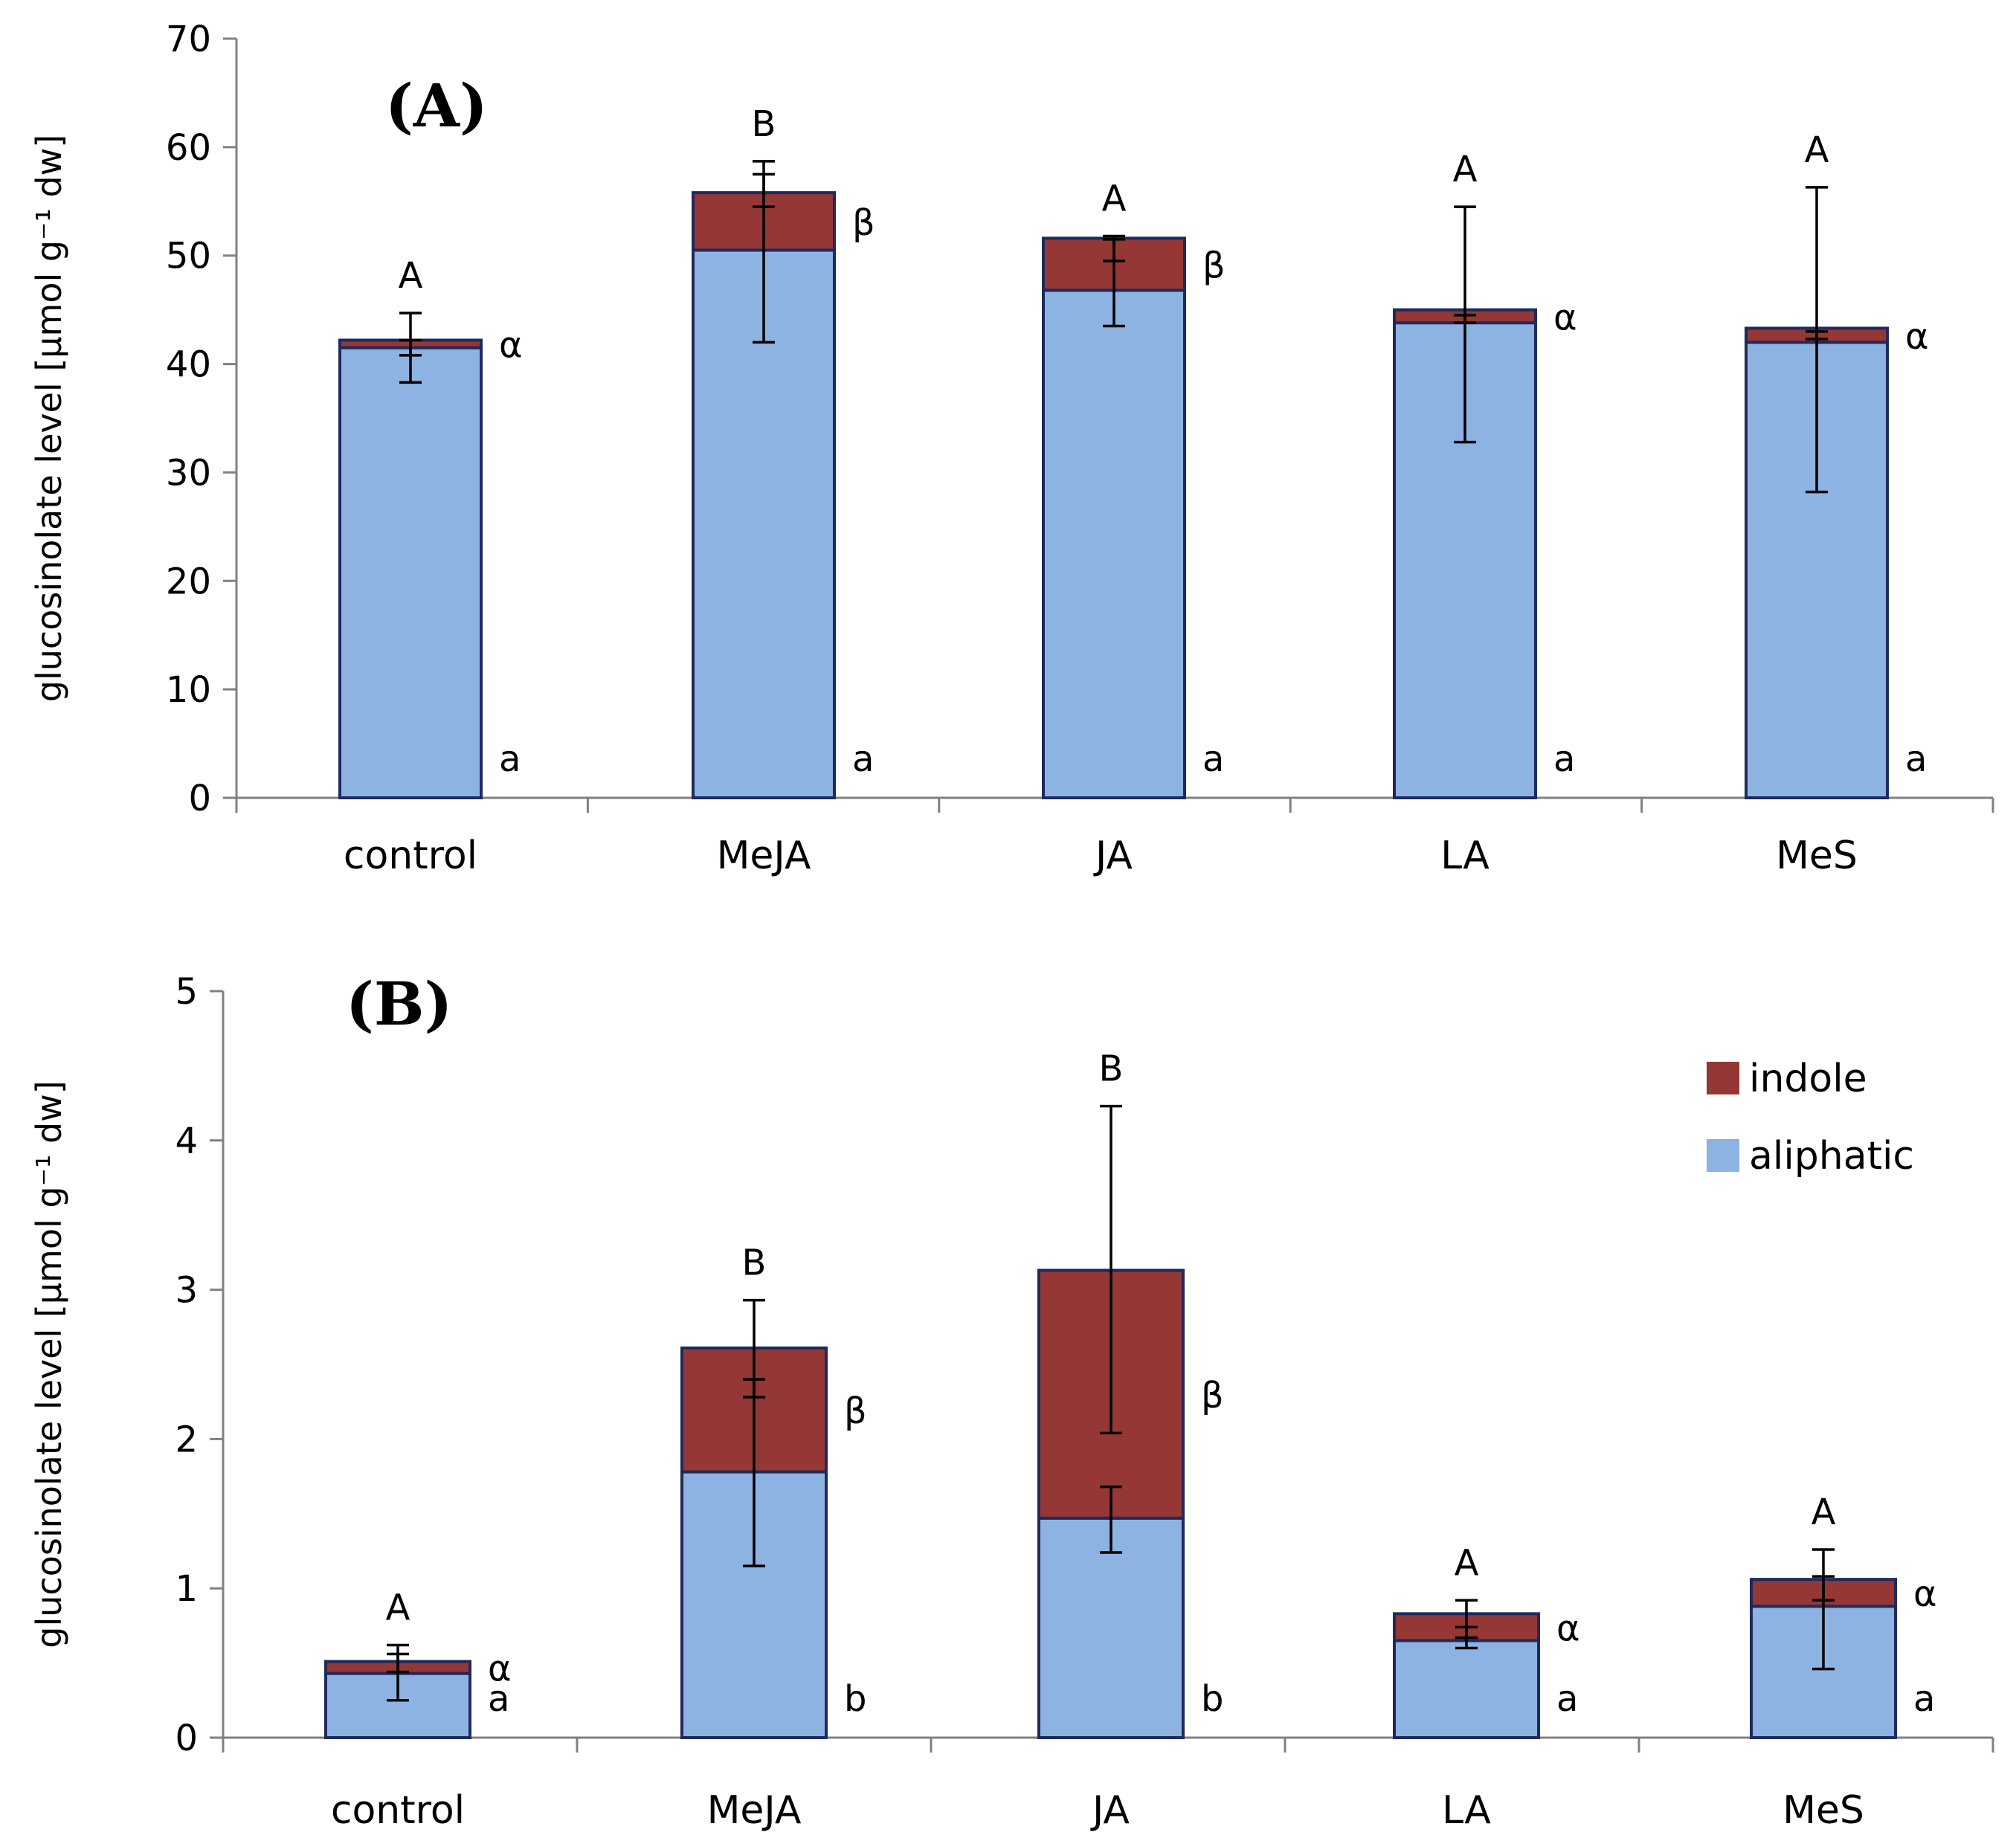  Describe the element at coordinates (188, 148) in the screenshot. I see `y-tick-label: 60` at that location.